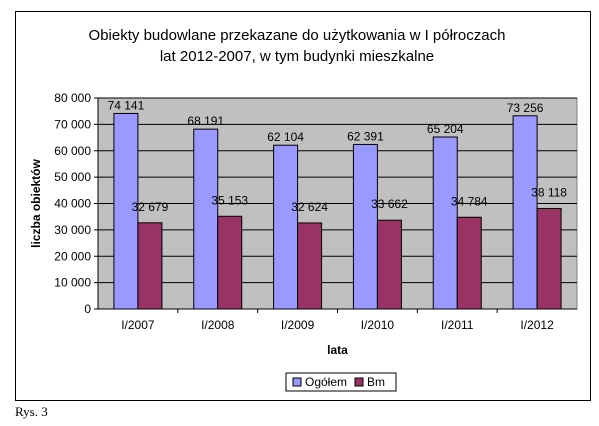  What do you see at coordinates (469, 201) in the screenshot?
I see `data-label: 34 784` at bounding box center [469, 201].